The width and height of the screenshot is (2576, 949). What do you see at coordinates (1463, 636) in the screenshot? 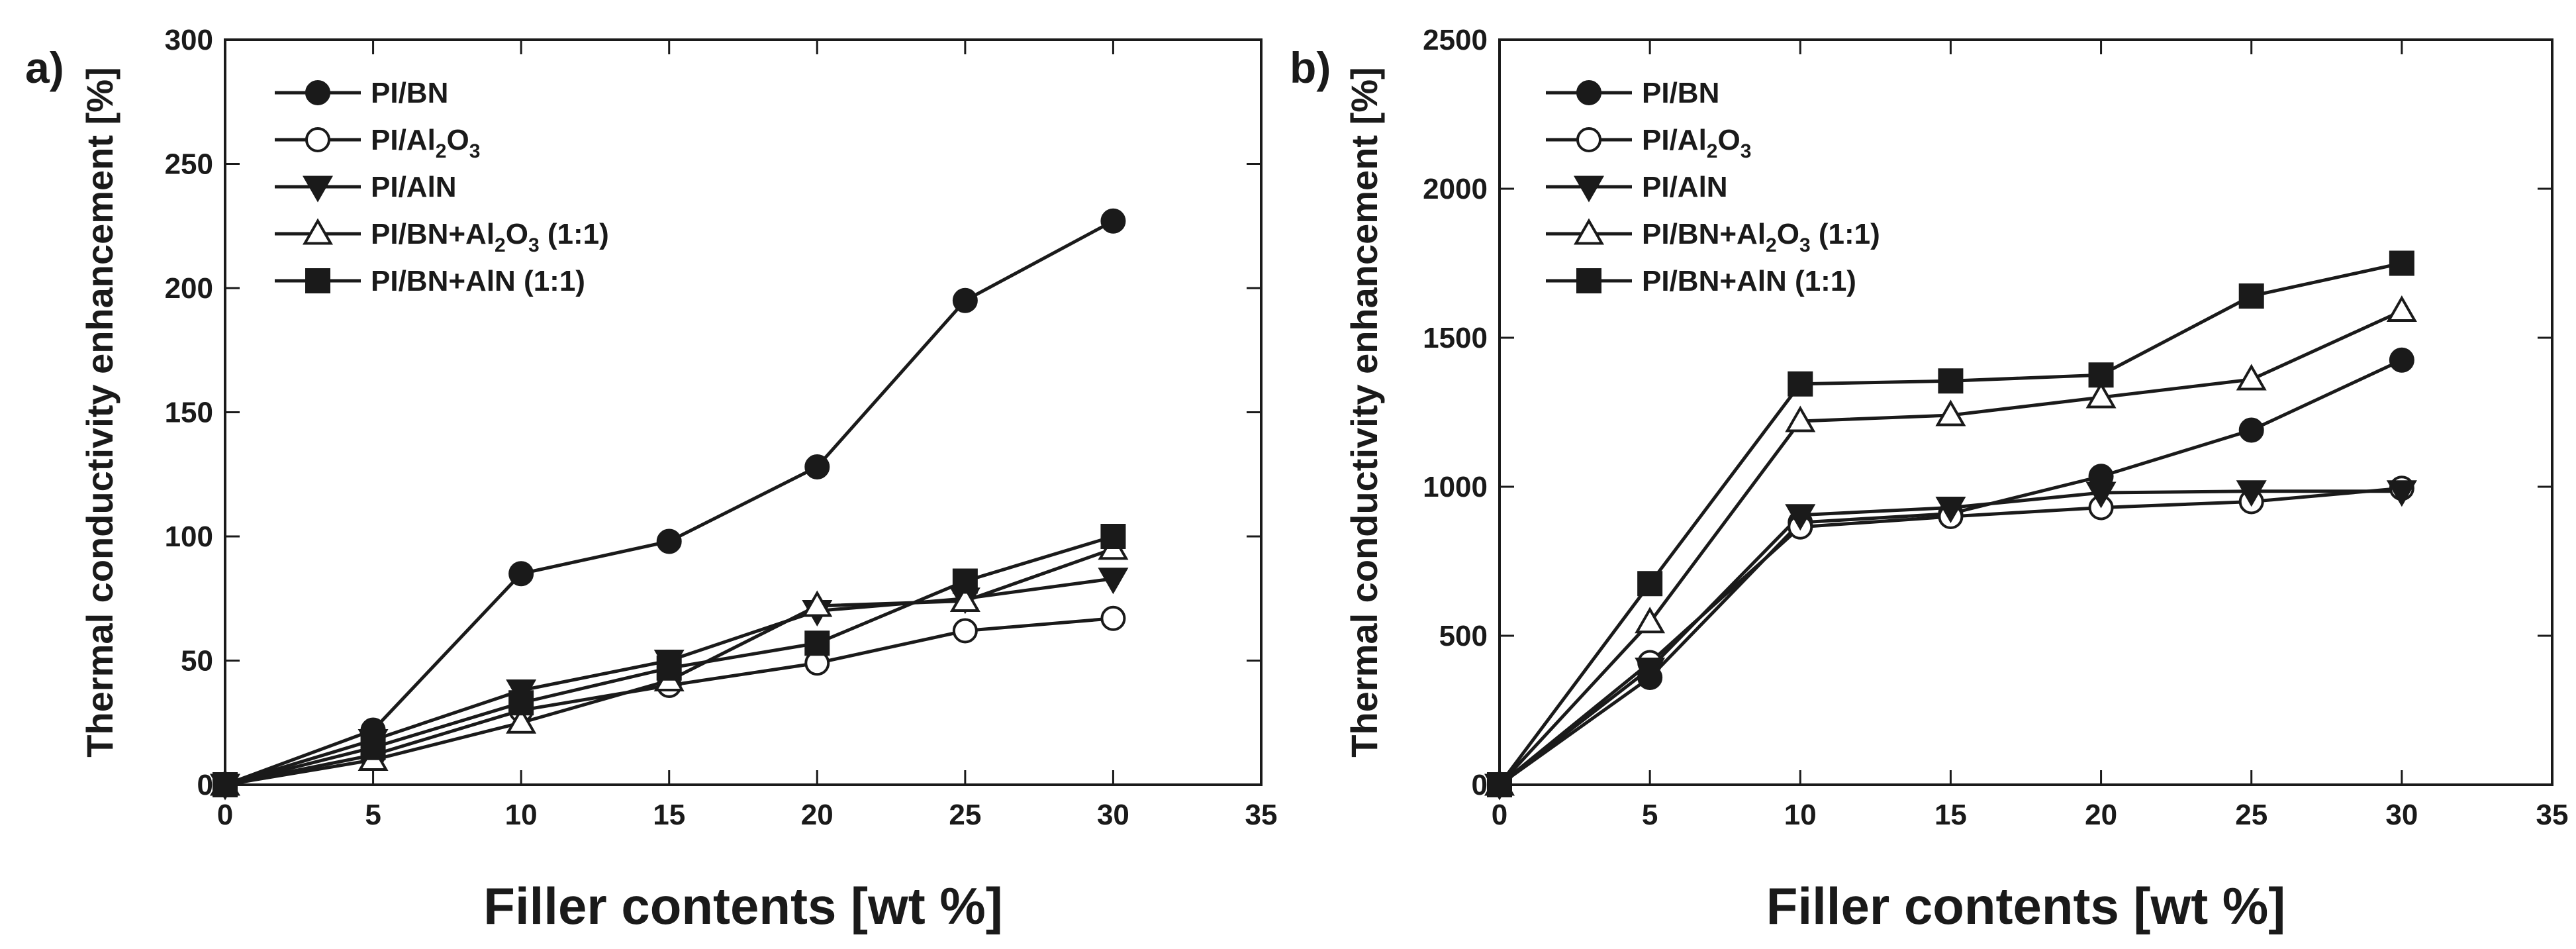
I see `y-tick-label: 500` at bounding box center [1463, 636].